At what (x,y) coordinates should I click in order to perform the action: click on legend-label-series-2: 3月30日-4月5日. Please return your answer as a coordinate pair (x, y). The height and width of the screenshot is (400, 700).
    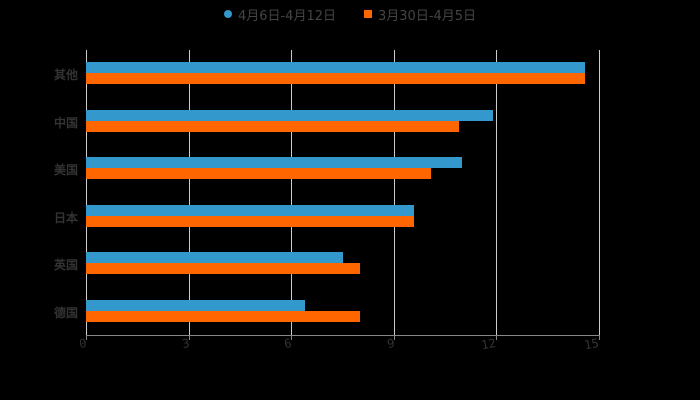
    Looking at the image, I should click on (427, 16).